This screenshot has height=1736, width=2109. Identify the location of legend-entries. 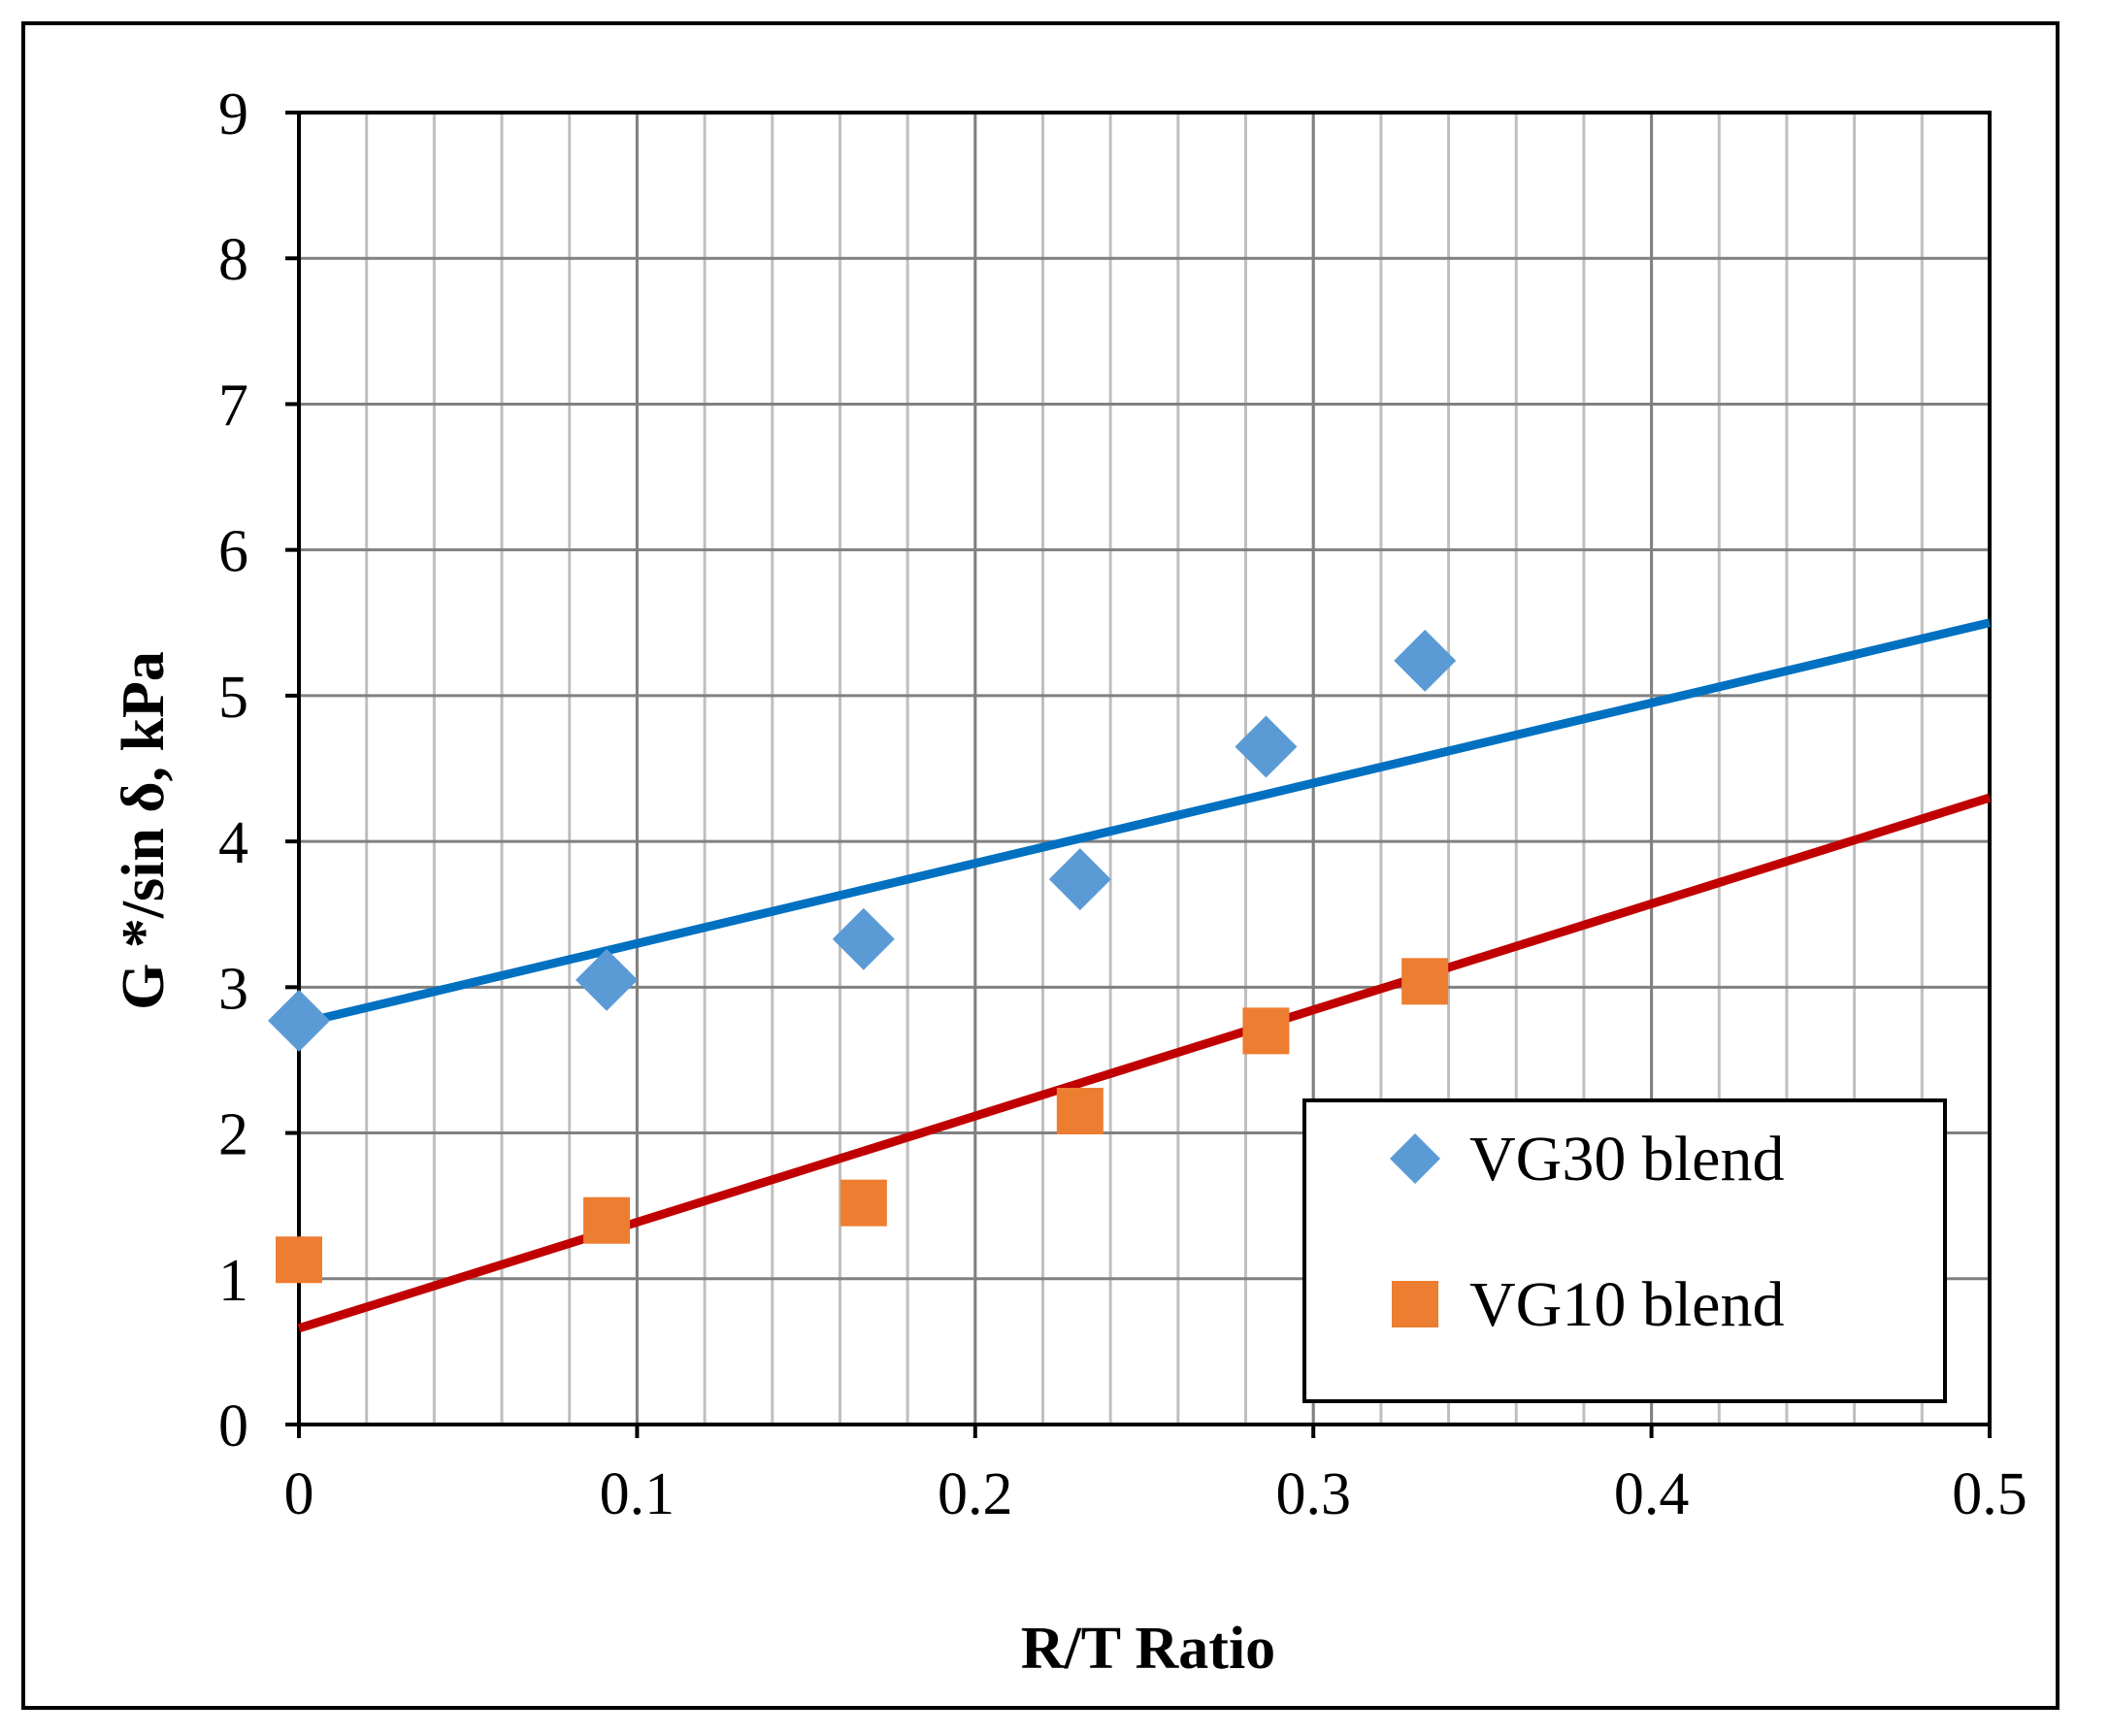
(1415, 1230).